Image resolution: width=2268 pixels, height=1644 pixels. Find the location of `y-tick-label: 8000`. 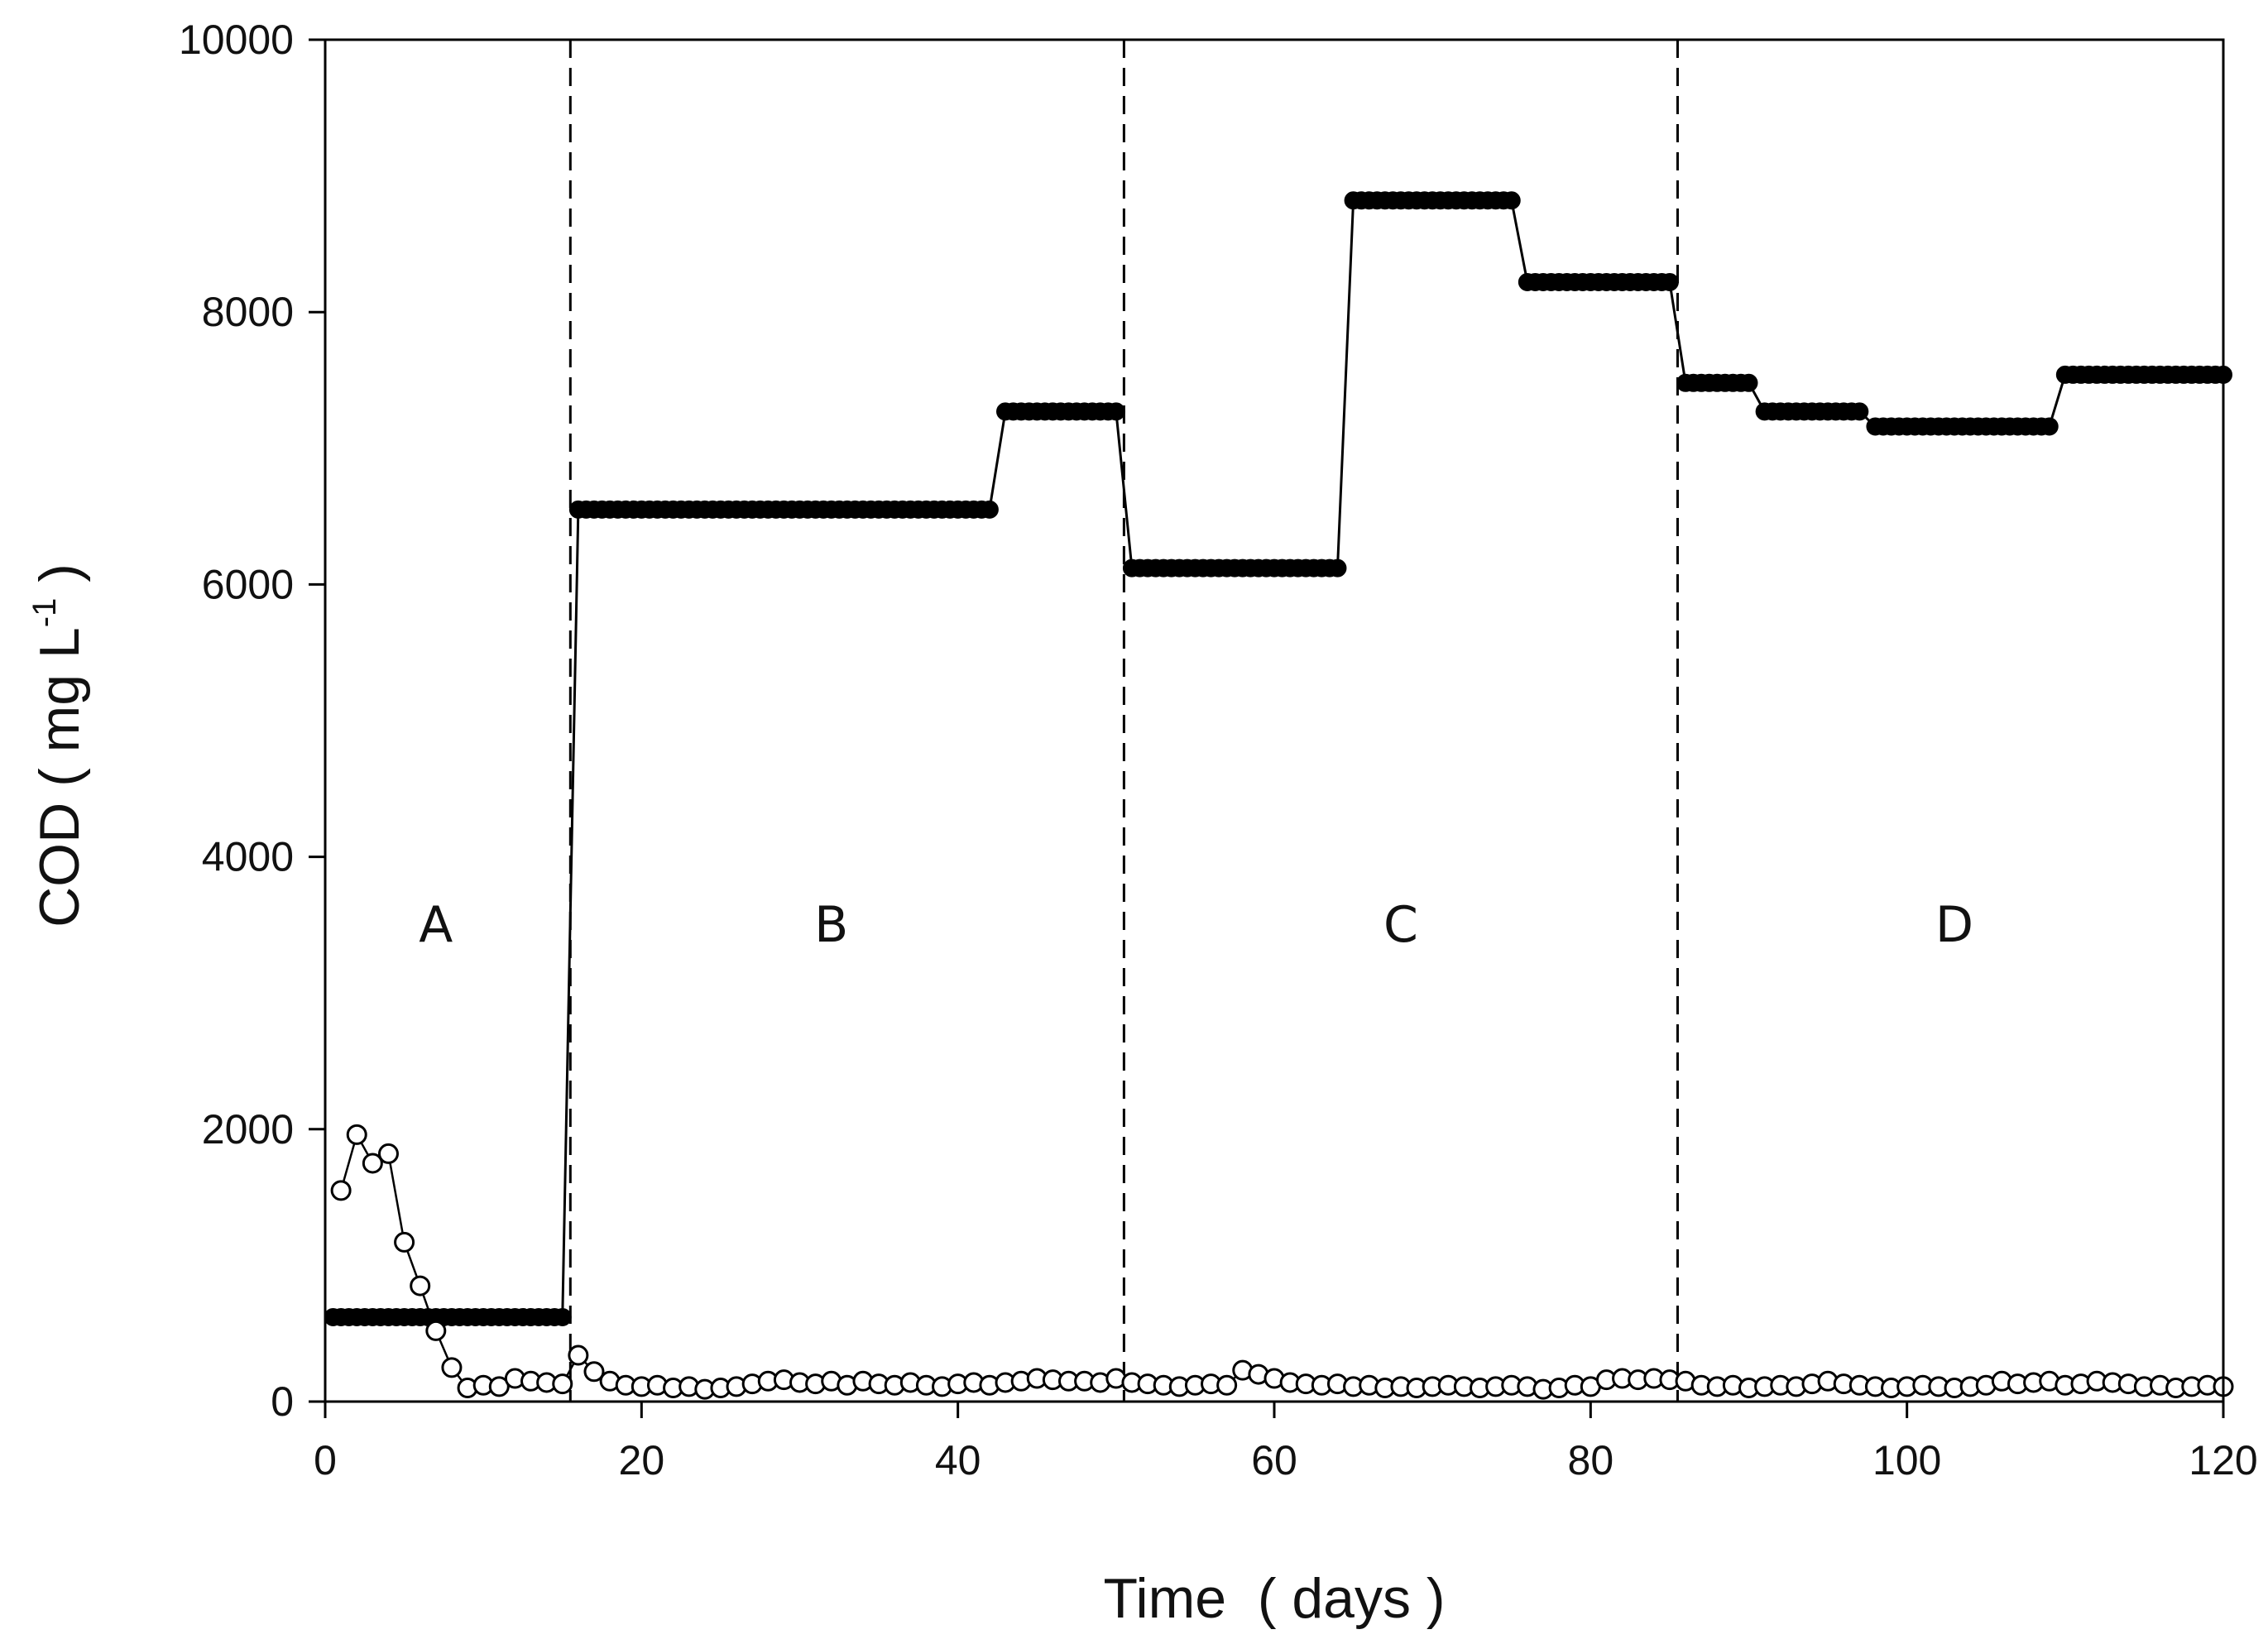

y-tick-label: 8000 is located at coordinates (248, 312).